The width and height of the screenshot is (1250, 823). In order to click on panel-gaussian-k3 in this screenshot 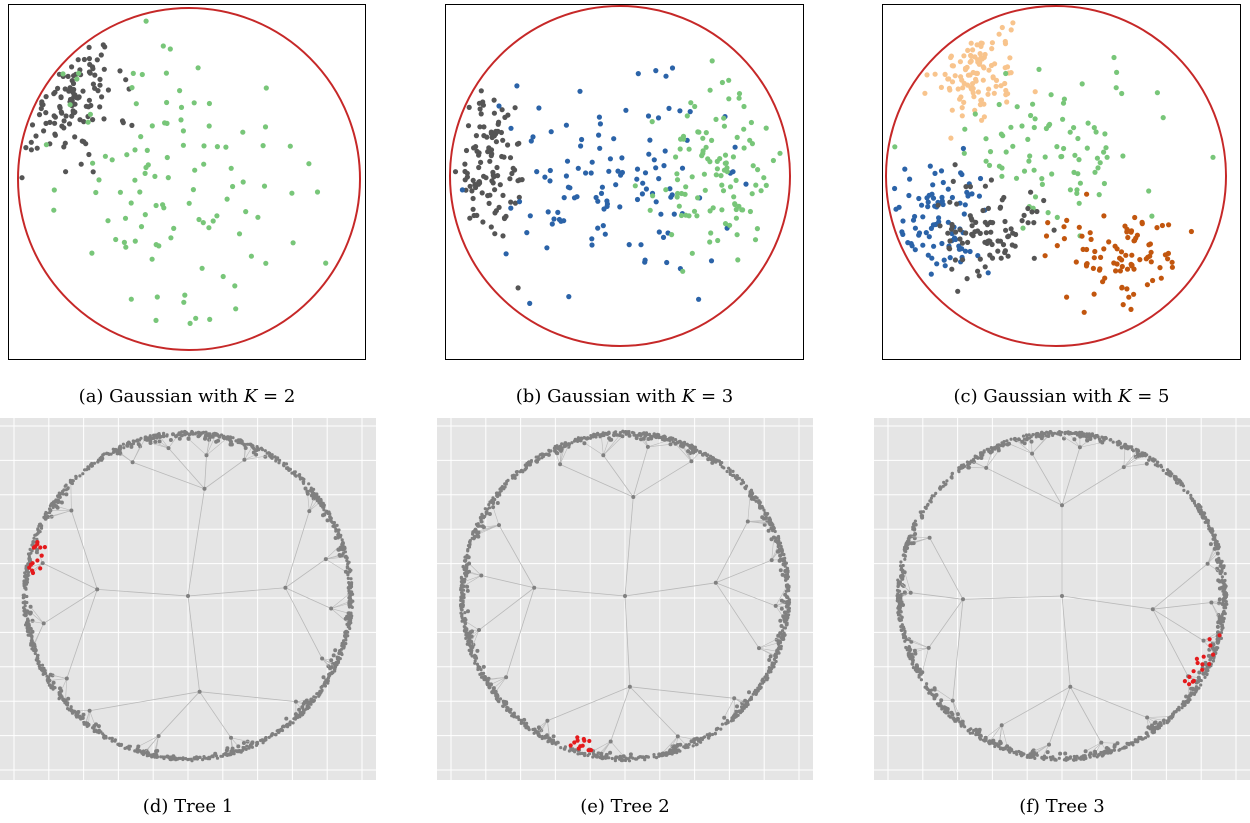, I will do `click(624, 182)`.